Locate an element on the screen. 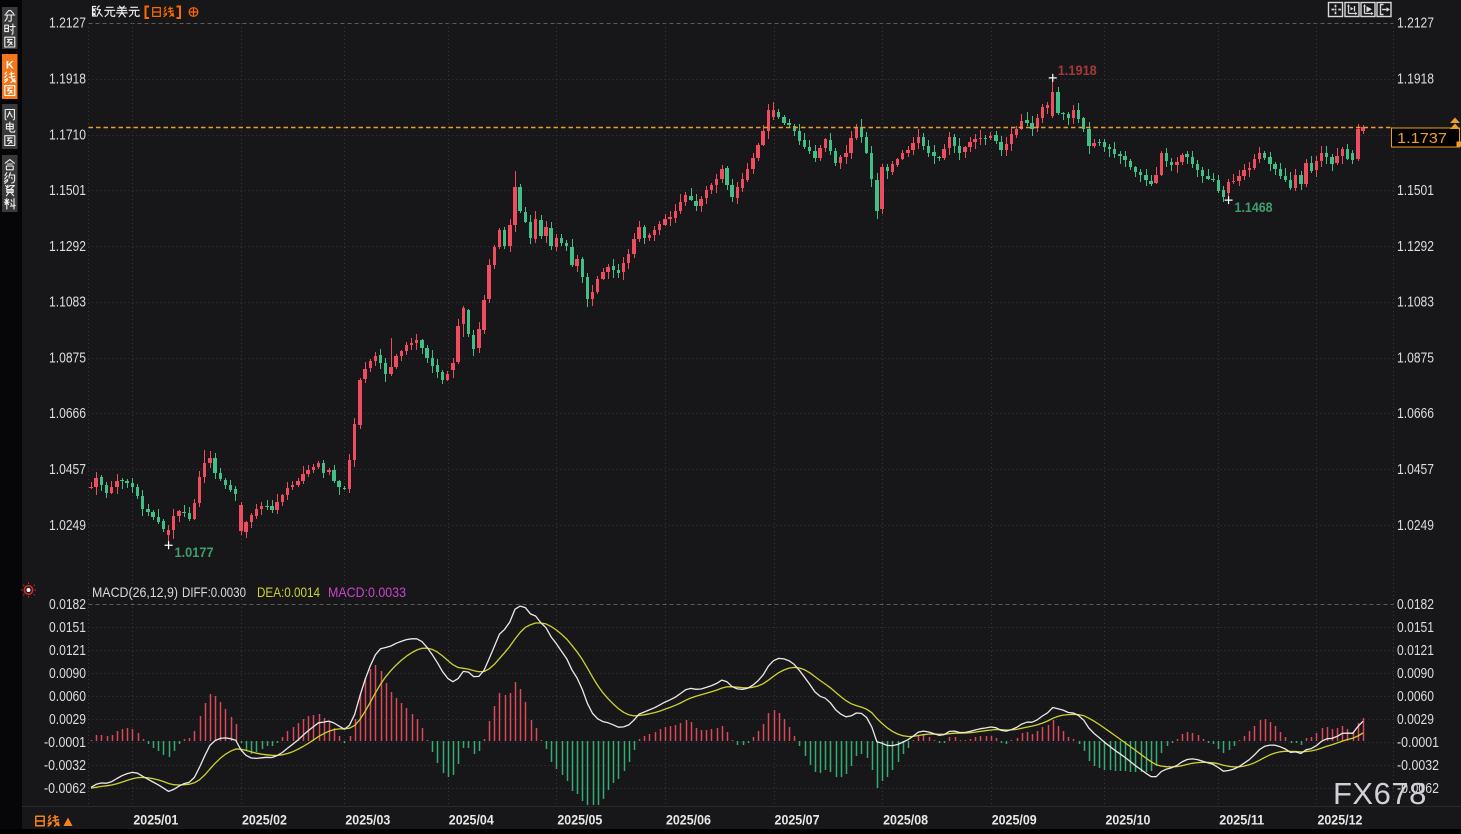 The image size is (1461, 834). svg-text: 2025/11 is located at coordinates (1241, 820).